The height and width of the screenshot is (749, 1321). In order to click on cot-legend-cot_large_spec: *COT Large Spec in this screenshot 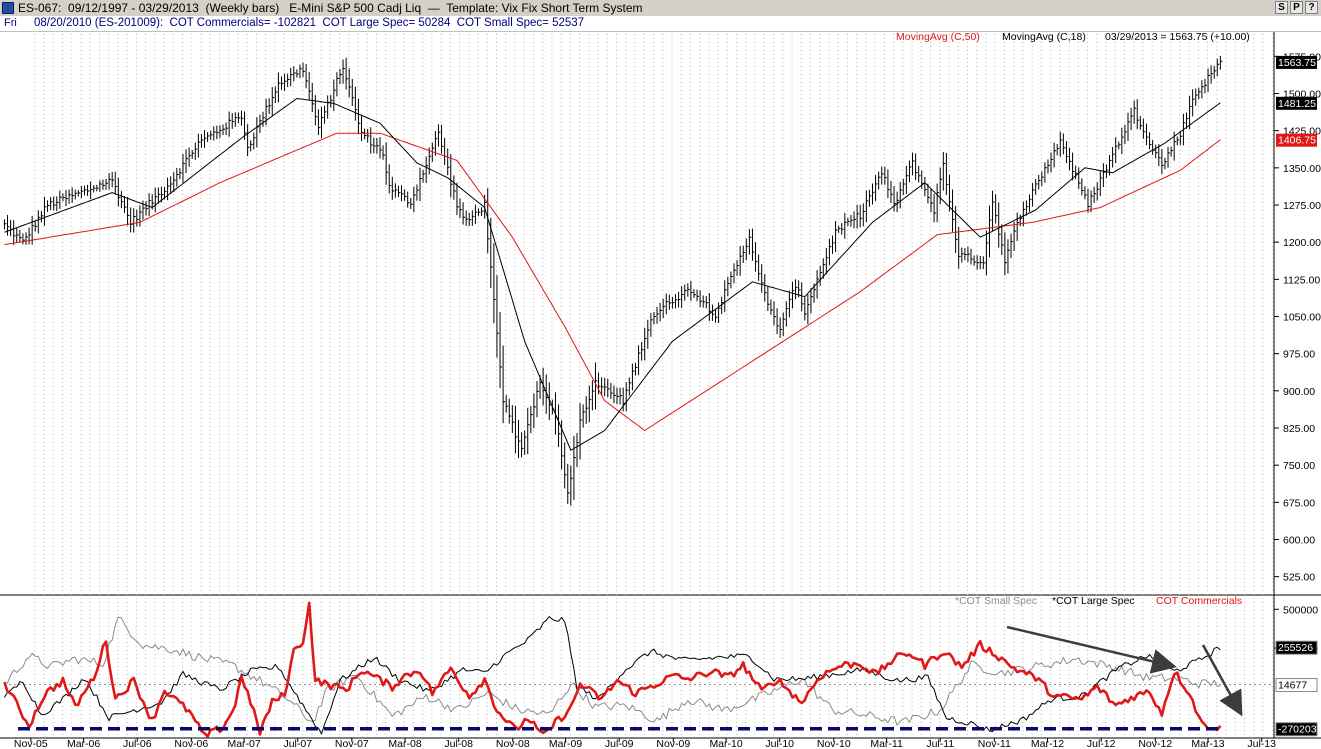, I will do `click(1093, 601)`.